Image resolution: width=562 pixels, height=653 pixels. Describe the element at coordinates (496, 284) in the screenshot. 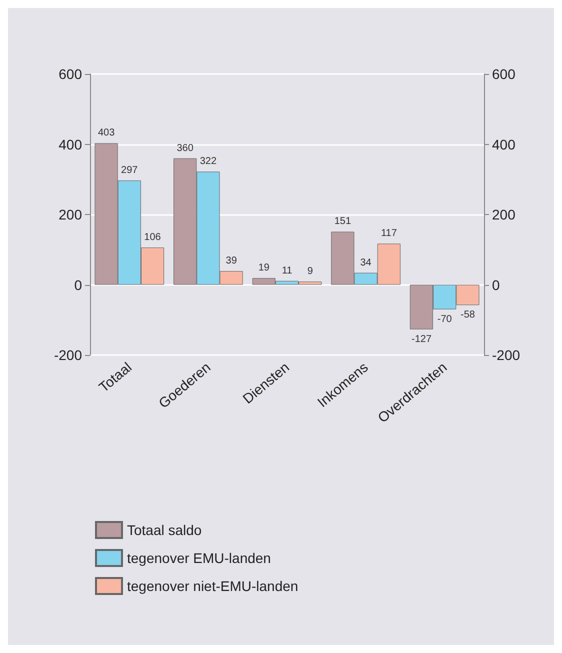

I see `y2-tick-label: 0` at that location.